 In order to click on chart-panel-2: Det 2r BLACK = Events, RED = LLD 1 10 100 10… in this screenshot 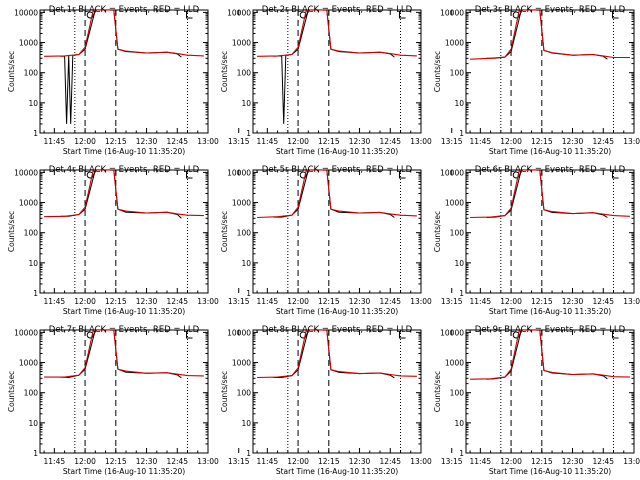, I will do `click(341, 80)`.